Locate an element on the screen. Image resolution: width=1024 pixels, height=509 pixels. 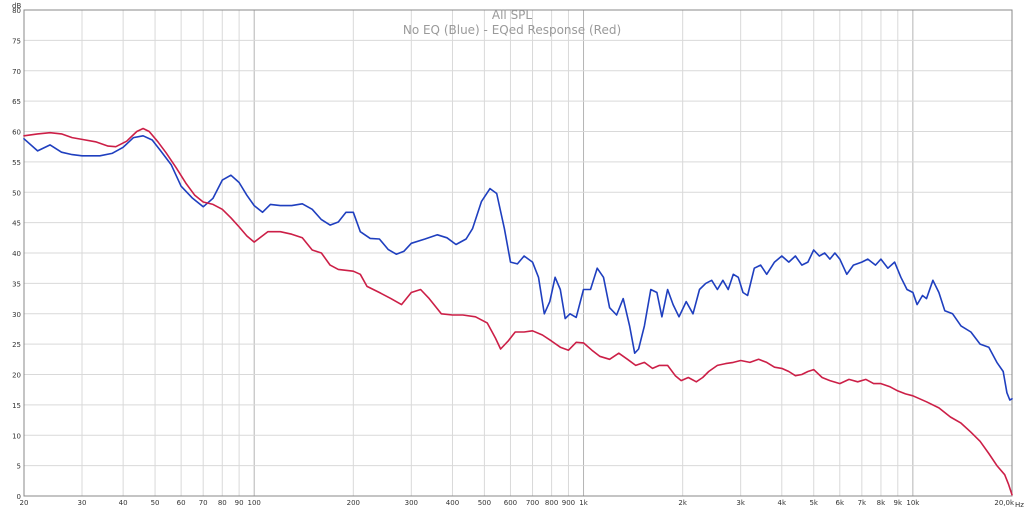
x-tick-label: 100 is located at coordinates (254, 503).